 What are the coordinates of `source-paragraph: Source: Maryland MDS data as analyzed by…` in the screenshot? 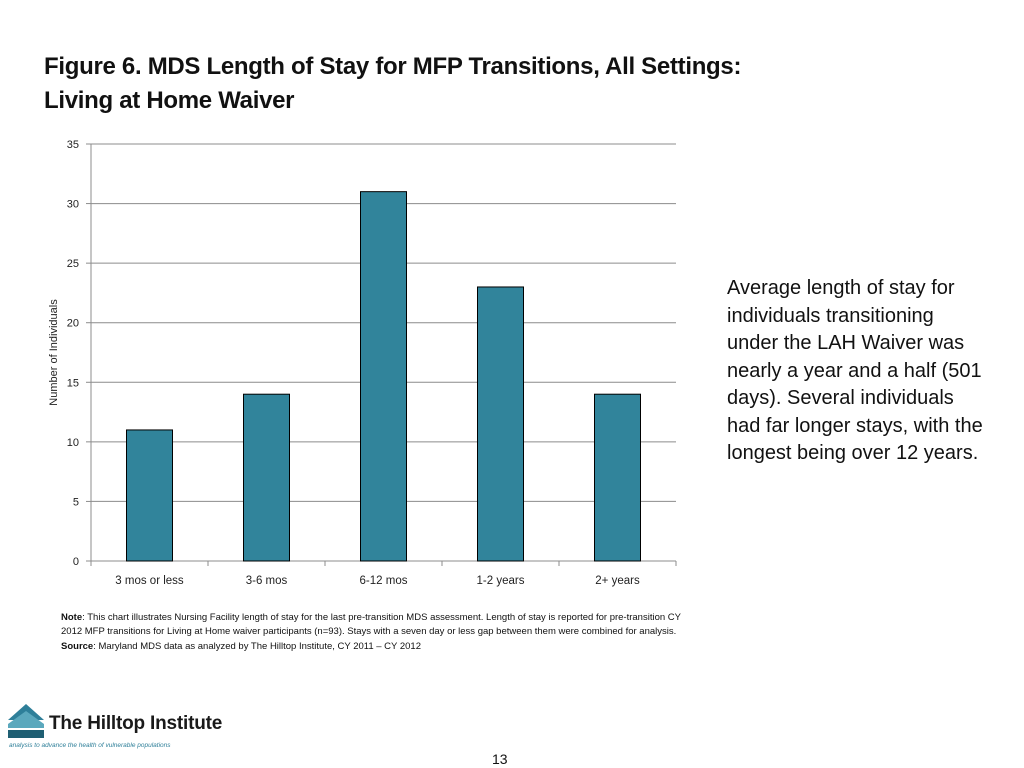 It's located at (371, 647).